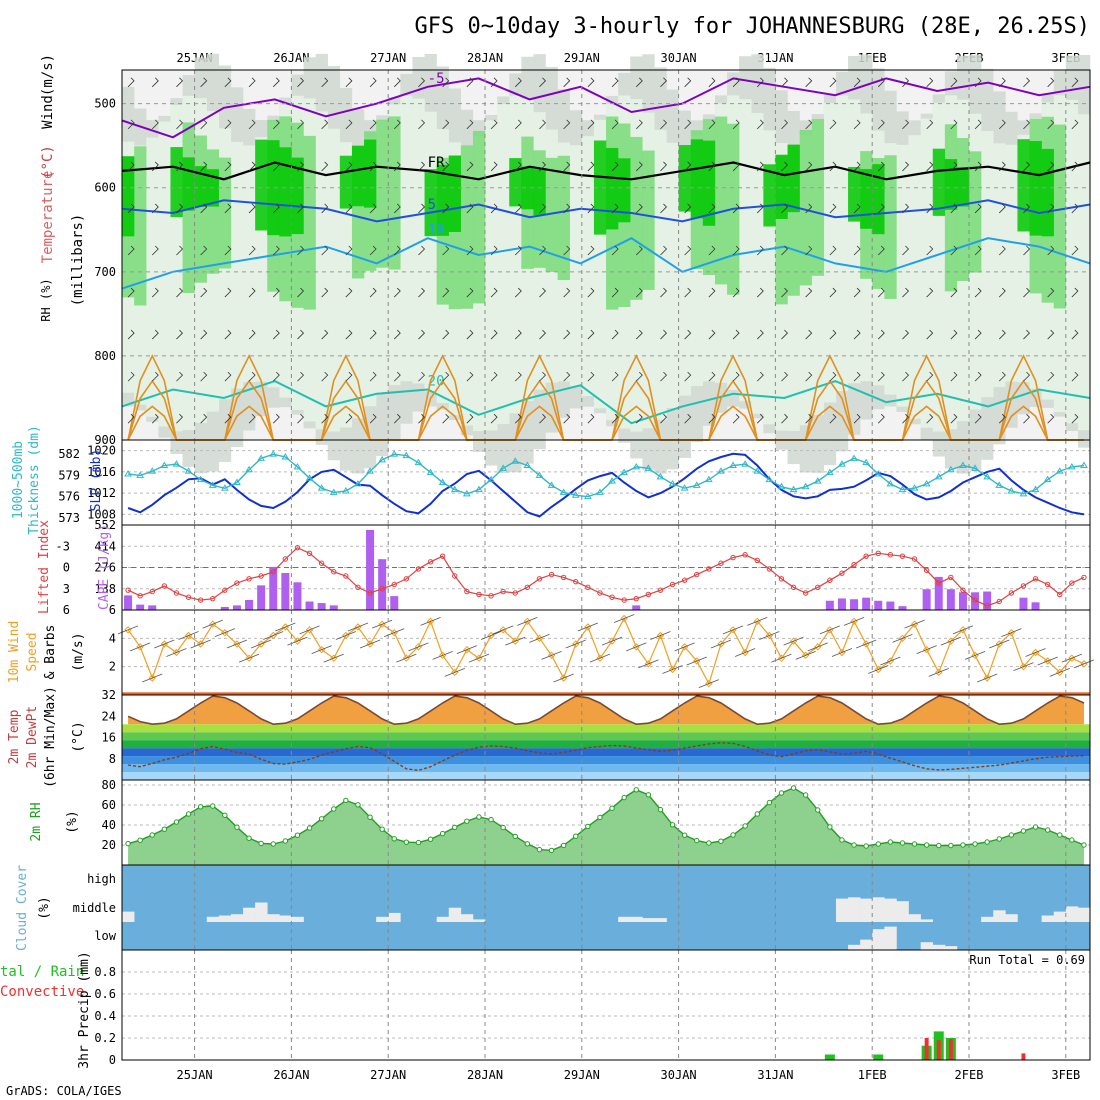 This screenshot has width=1100, height=1100. Describe the element at coordinates (485, 58) in the screenshot. I see `date-label-top: 28JAN` at that location.